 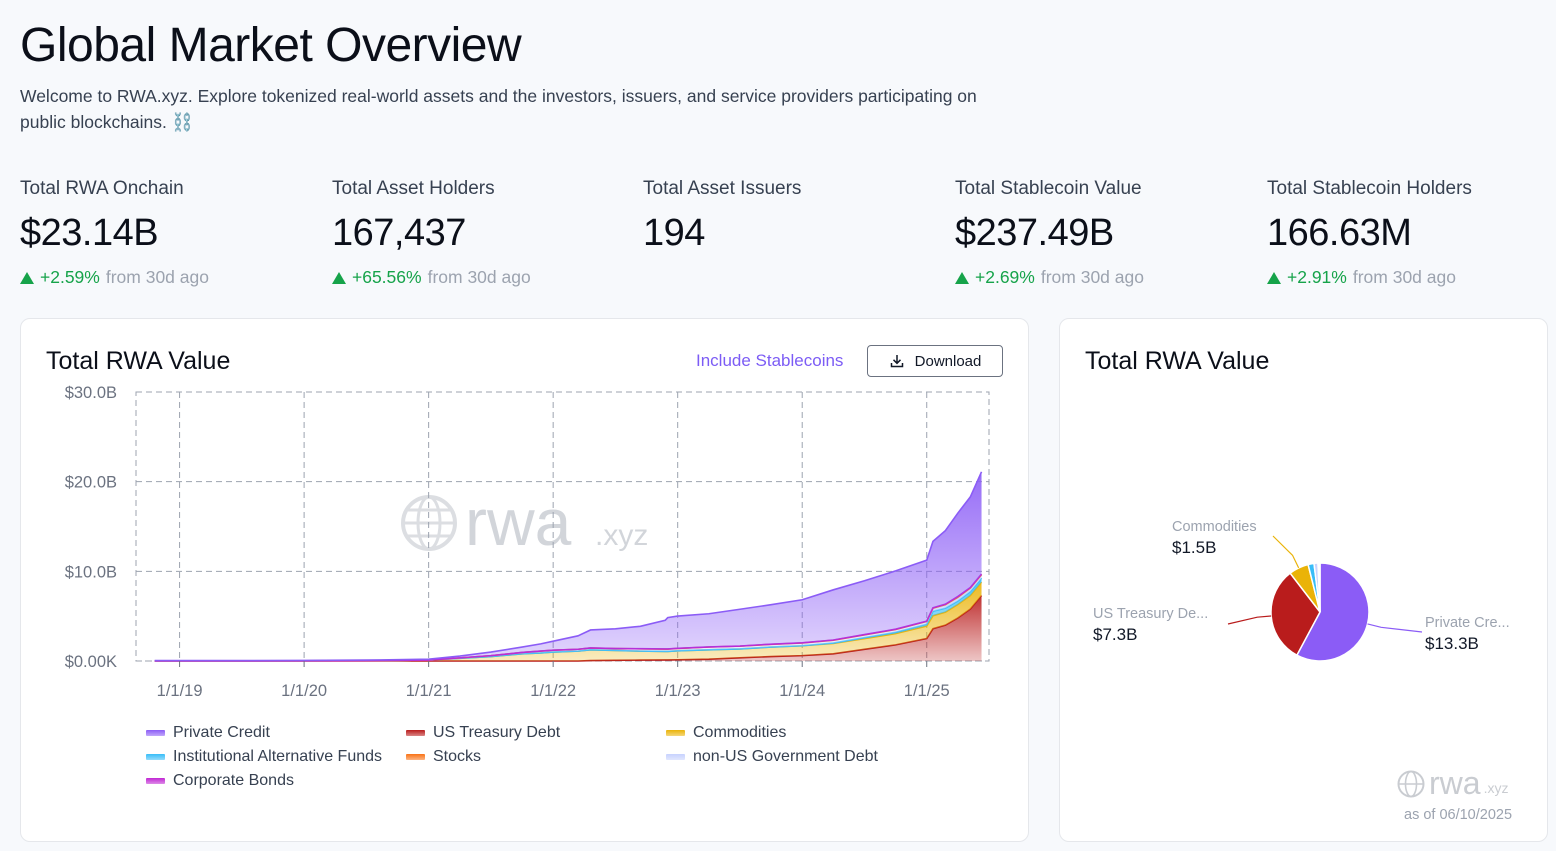 What do you see at coordinates (722, 188) in the screenshot?
I see `stat-label: Total Asset Issuers` at bounding box center [722, 188].